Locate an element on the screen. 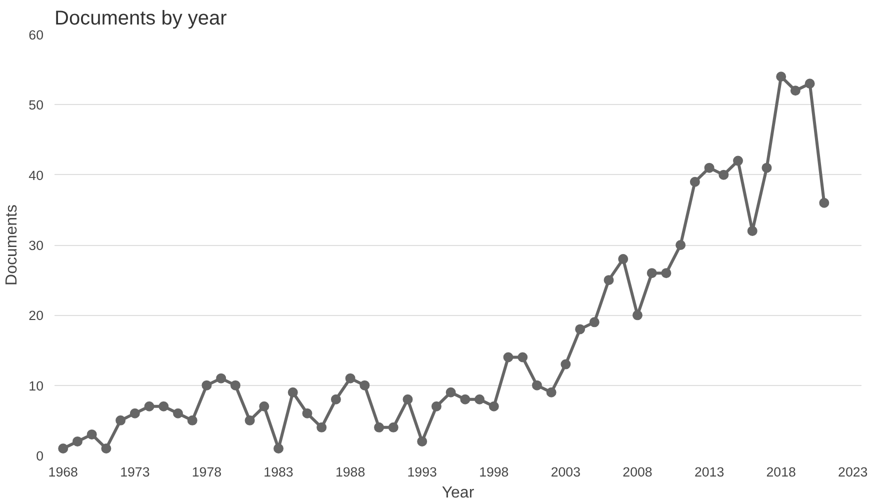 Image resolution: width=881 pixels, height=504 pixels. y-tick-label: 50 is located at coordinates (36, 105).